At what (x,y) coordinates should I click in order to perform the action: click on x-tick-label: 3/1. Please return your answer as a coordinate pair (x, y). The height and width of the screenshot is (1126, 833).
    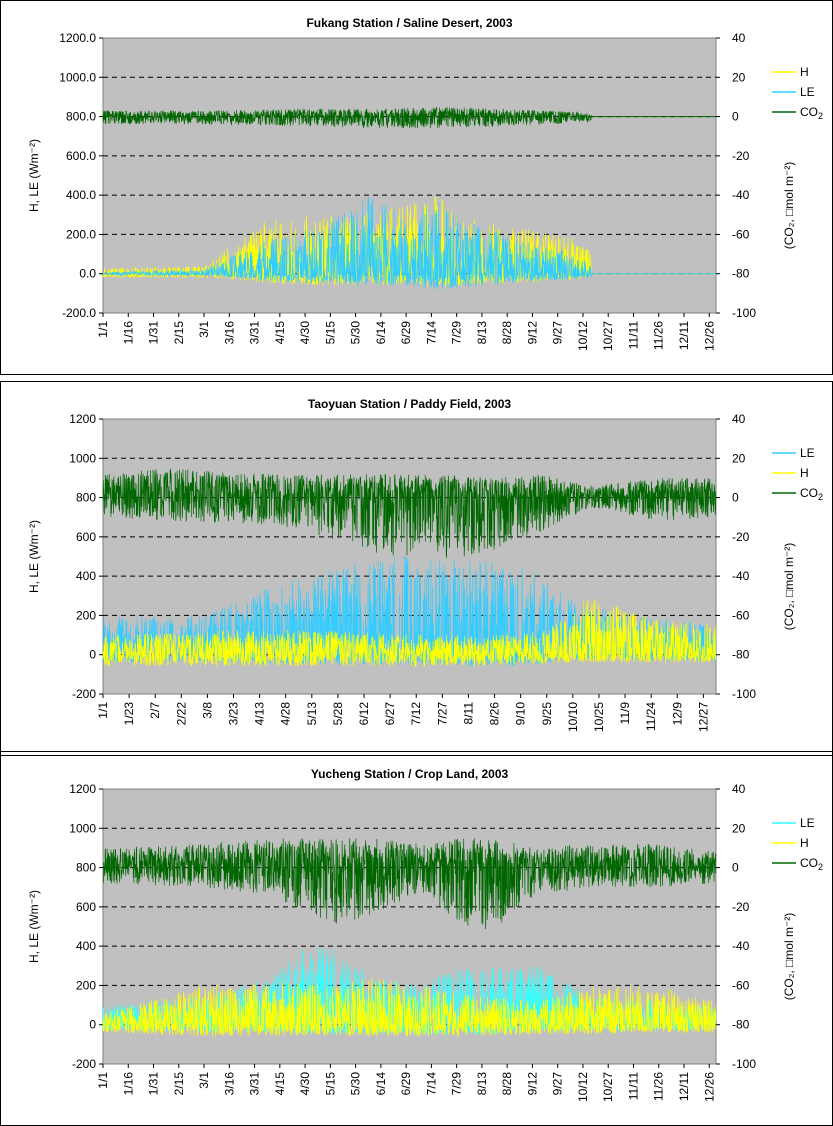
    Looking at the image, I should click on (204, 329).